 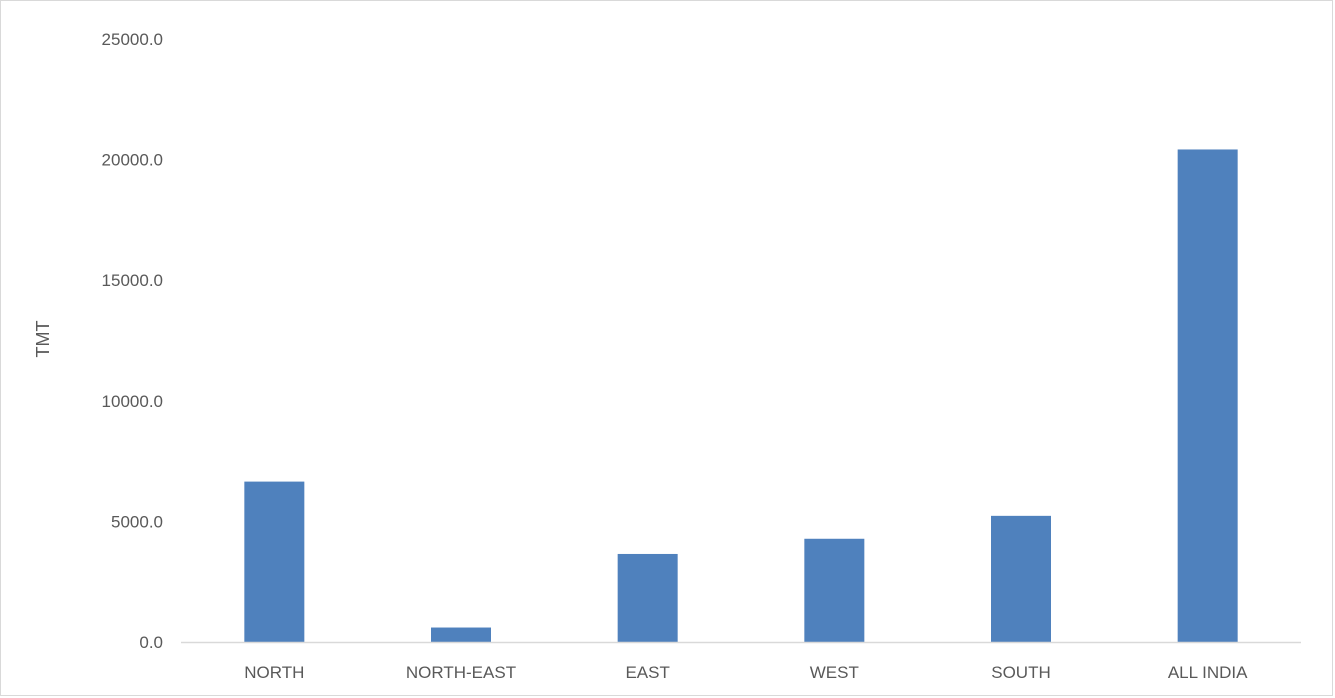 I want to click on x-tick-label: ALL INDIA, so click(x=1208, y=672).